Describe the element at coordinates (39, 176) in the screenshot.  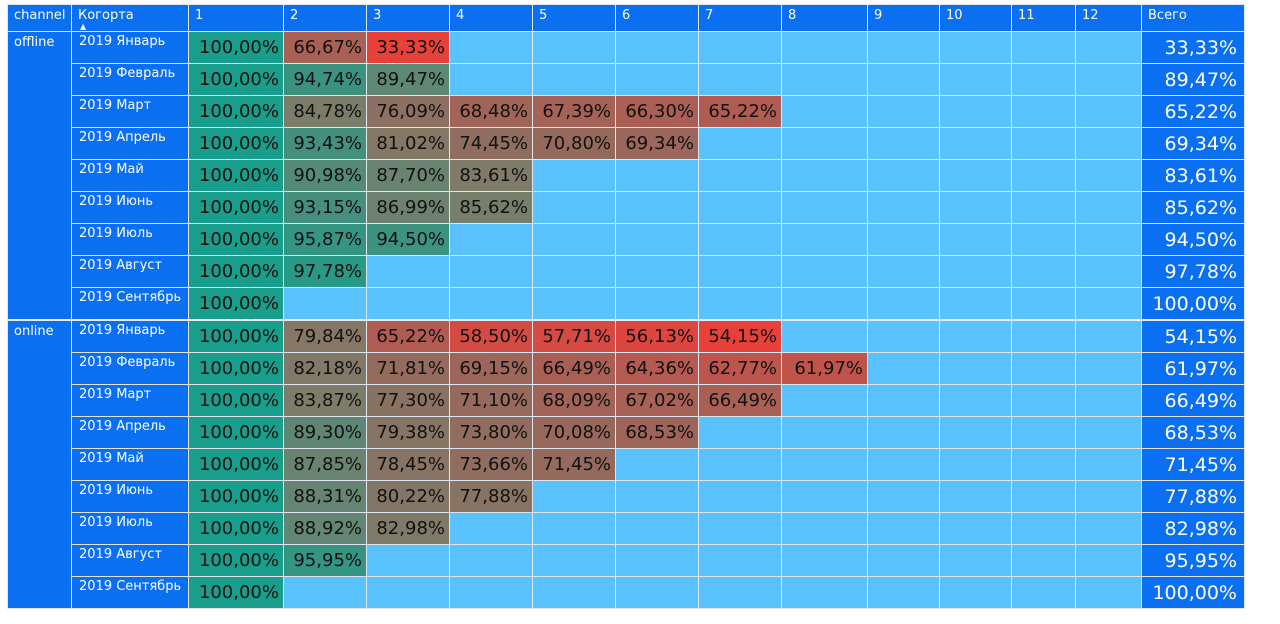
I see `channel-label: offline` at that location.